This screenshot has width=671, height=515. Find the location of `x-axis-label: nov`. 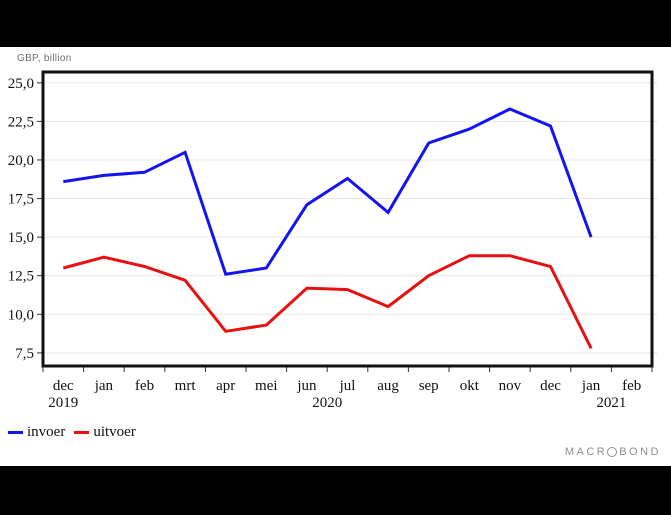

x-axis-label: nov is located at coordinates (510, 386).